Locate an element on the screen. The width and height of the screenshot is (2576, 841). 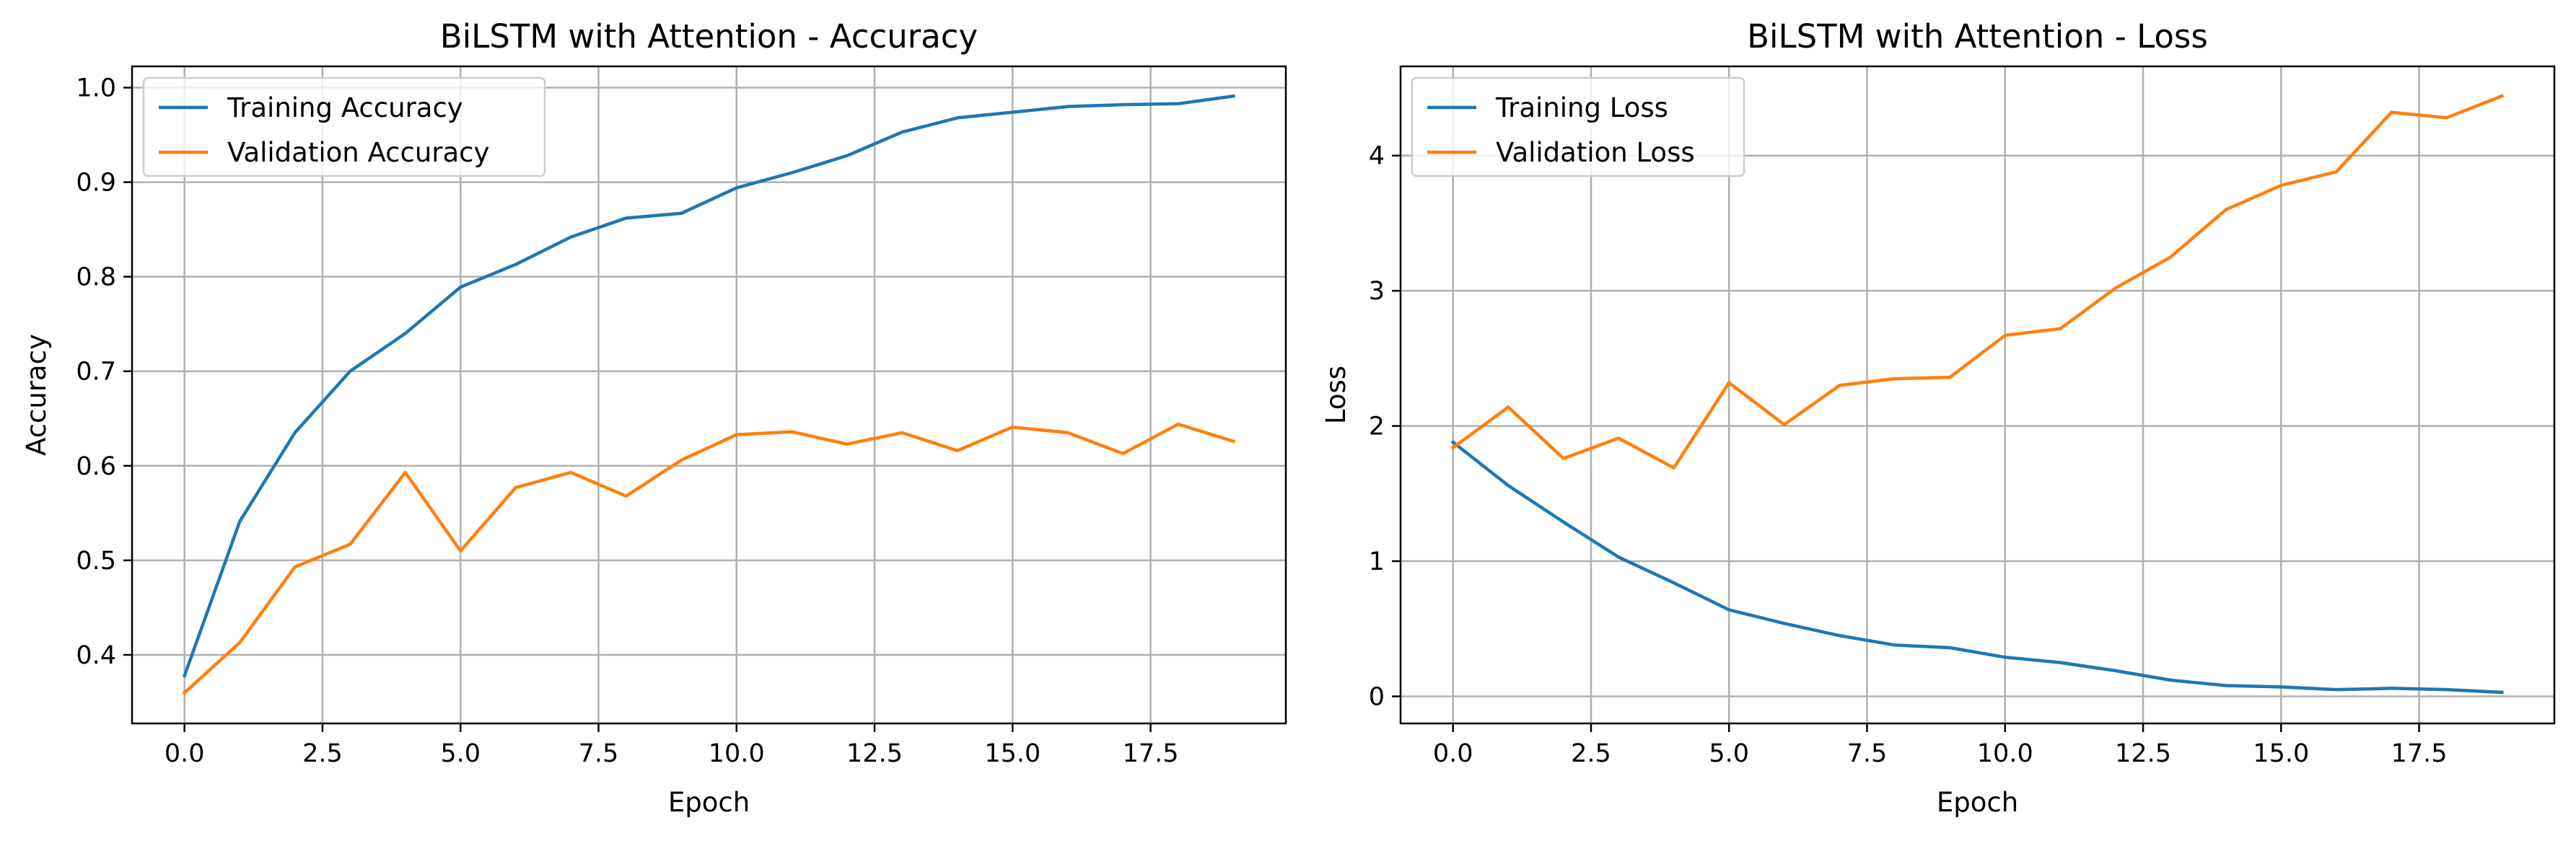
legend-label: Training Loss is located at coordinates (1581, 107).